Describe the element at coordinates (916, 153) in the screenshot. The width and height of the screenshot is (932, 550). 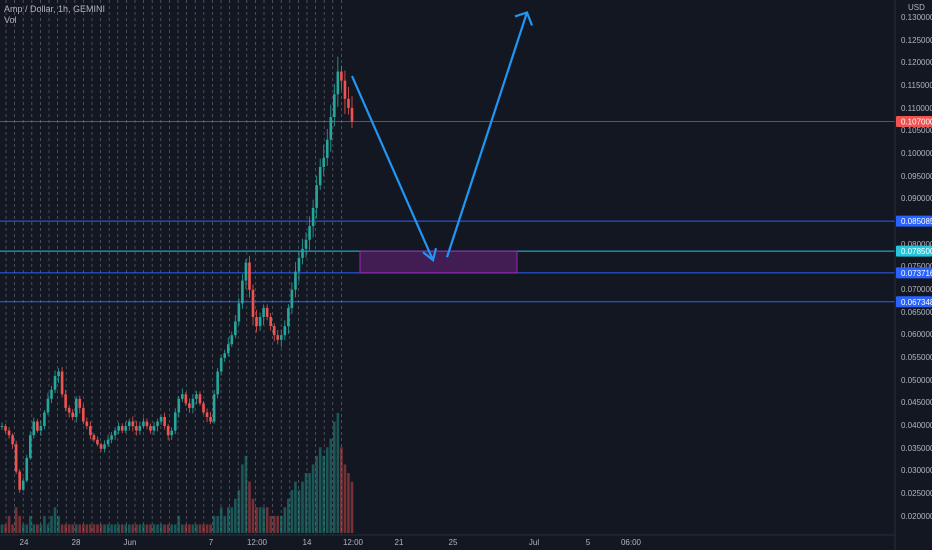
I see `price-tick-label: 0.100000` at that location.